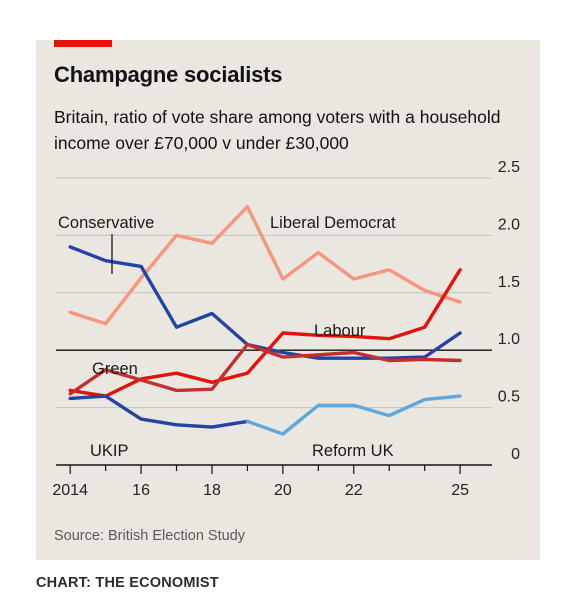 Image resolution: width=582 pixels, height=612 pixels. What do you see at coordinates (212, 490) in the screenshot?
I see `x-tick-label: 18` at bounding box center [212, 490].